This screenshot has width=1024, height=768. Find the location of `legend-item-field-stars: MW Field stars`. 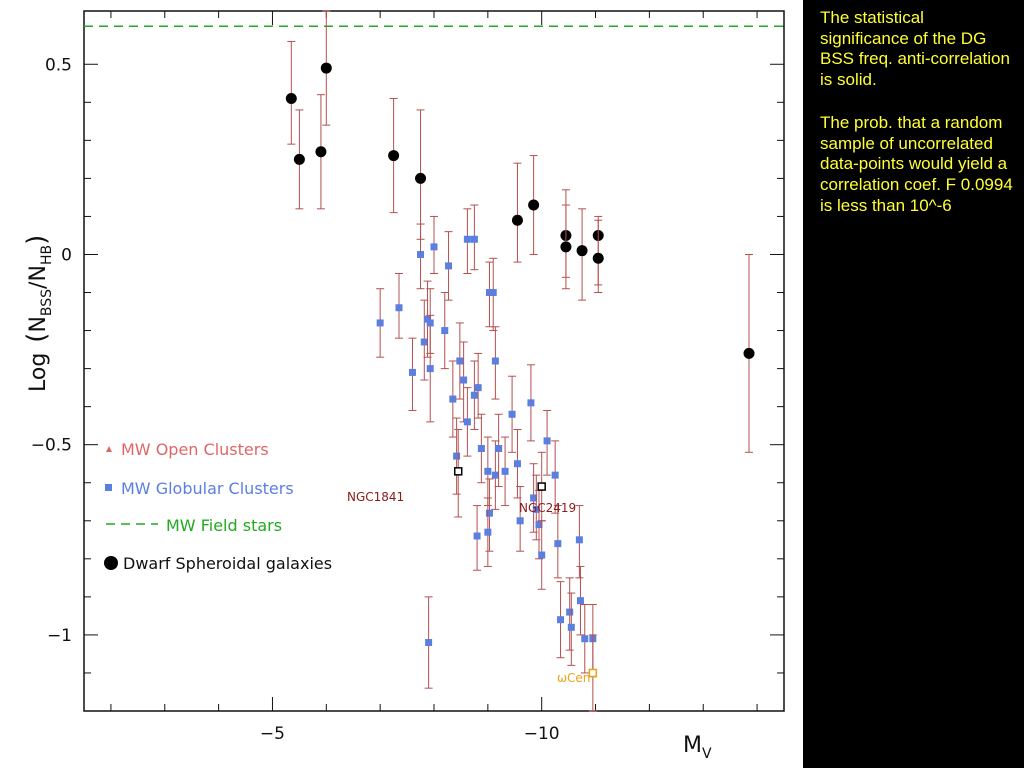

legend-item-field-stars: MW Field stars is located at coordinates (194, 525).